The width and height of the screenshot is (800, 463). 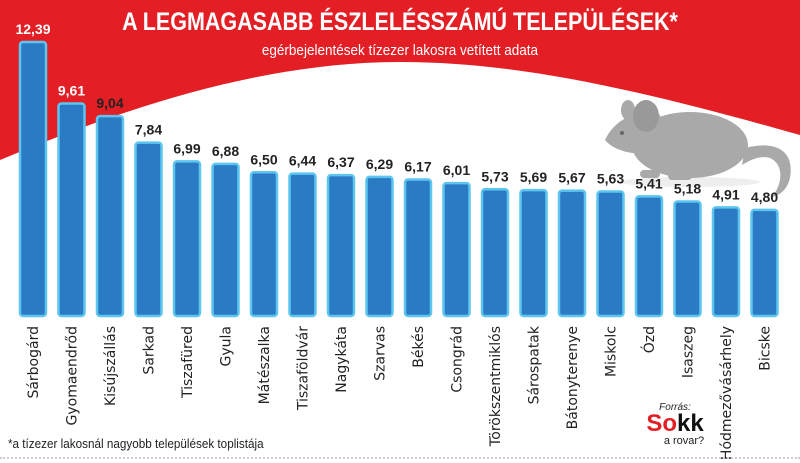 What do you see at coordinates (684, 441) in the screenshot?
I see `source-logo-subtext: a rovar?` at bounding box center [684, 441].